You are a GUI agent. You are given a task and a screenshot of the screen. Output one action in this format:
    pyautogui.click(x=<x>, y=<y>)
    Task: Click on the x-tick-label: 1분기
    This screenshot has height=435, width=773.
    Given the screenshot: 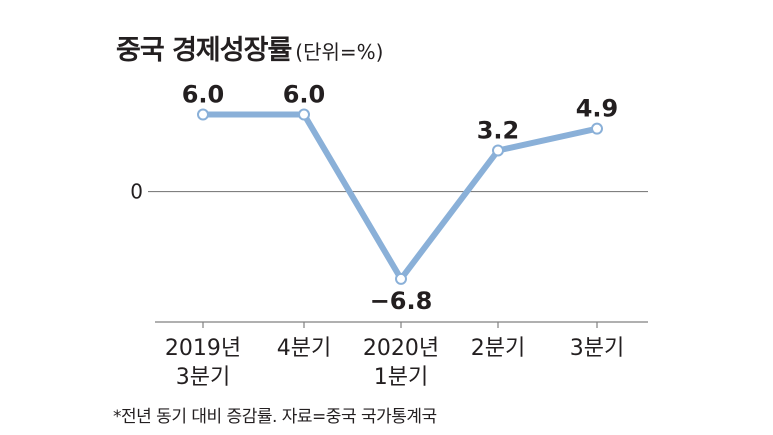 What is the action you would take?
    pyautogui.click(x=401, y=377)
    